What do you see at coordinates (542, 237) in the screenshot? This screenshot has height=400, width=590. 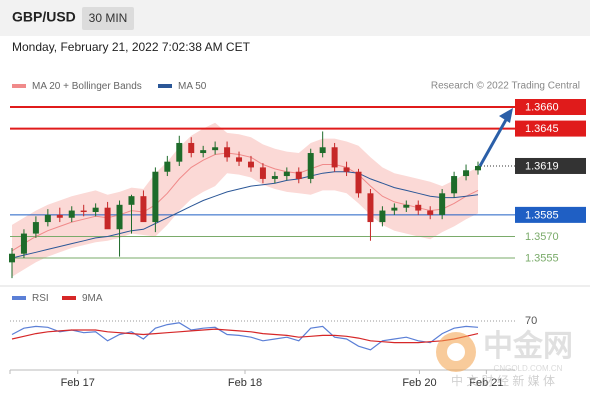 I see `level-label: 1.3570` at bounding box center [542, 237].